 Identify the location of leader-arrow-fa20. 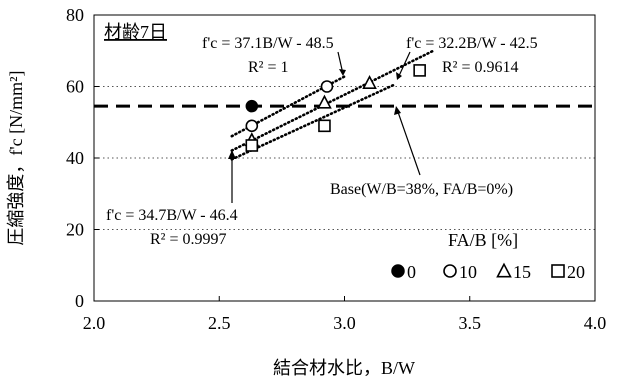
(232, 154).